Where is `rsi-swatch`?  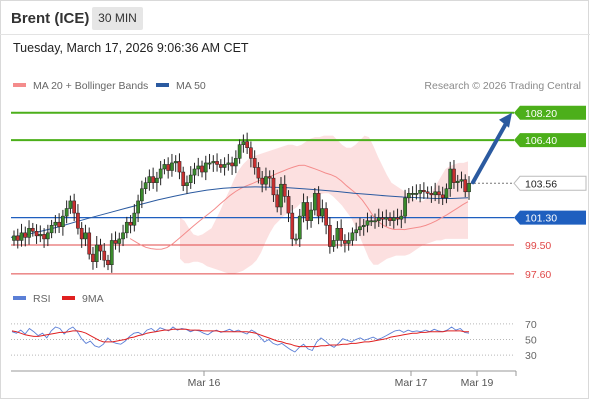 rsi-swatch is located at coordinates (19, 298).